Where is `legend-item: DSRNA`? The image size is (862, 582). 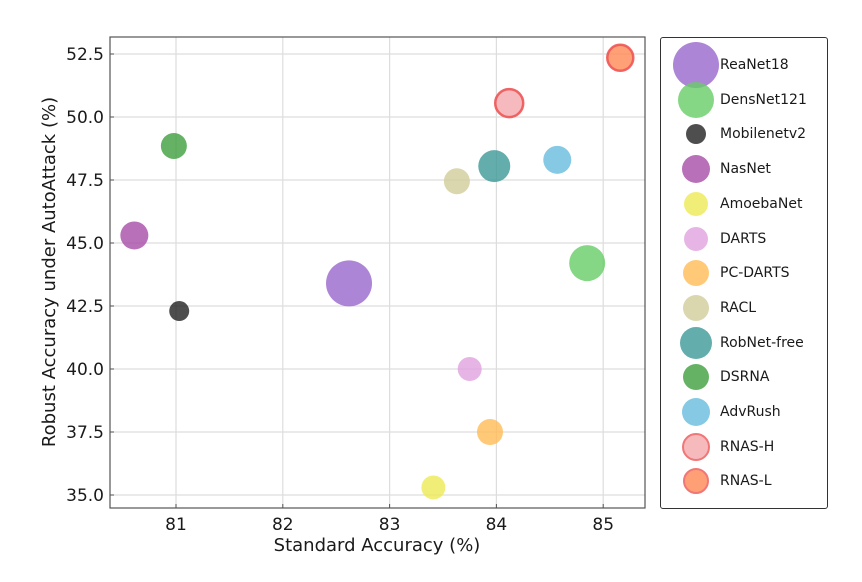 legend-item: DSRNA is located at coordinates (745, 377).